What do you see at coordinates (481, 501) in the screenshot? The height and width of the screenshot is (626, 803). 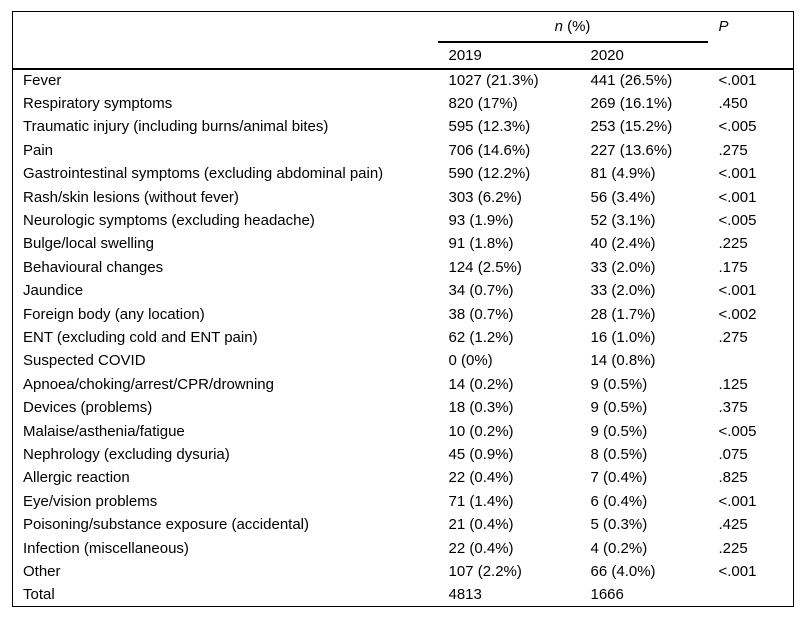 I see `cell-2019-value: 71 (1.4%)` at bounding box center [481, 501].